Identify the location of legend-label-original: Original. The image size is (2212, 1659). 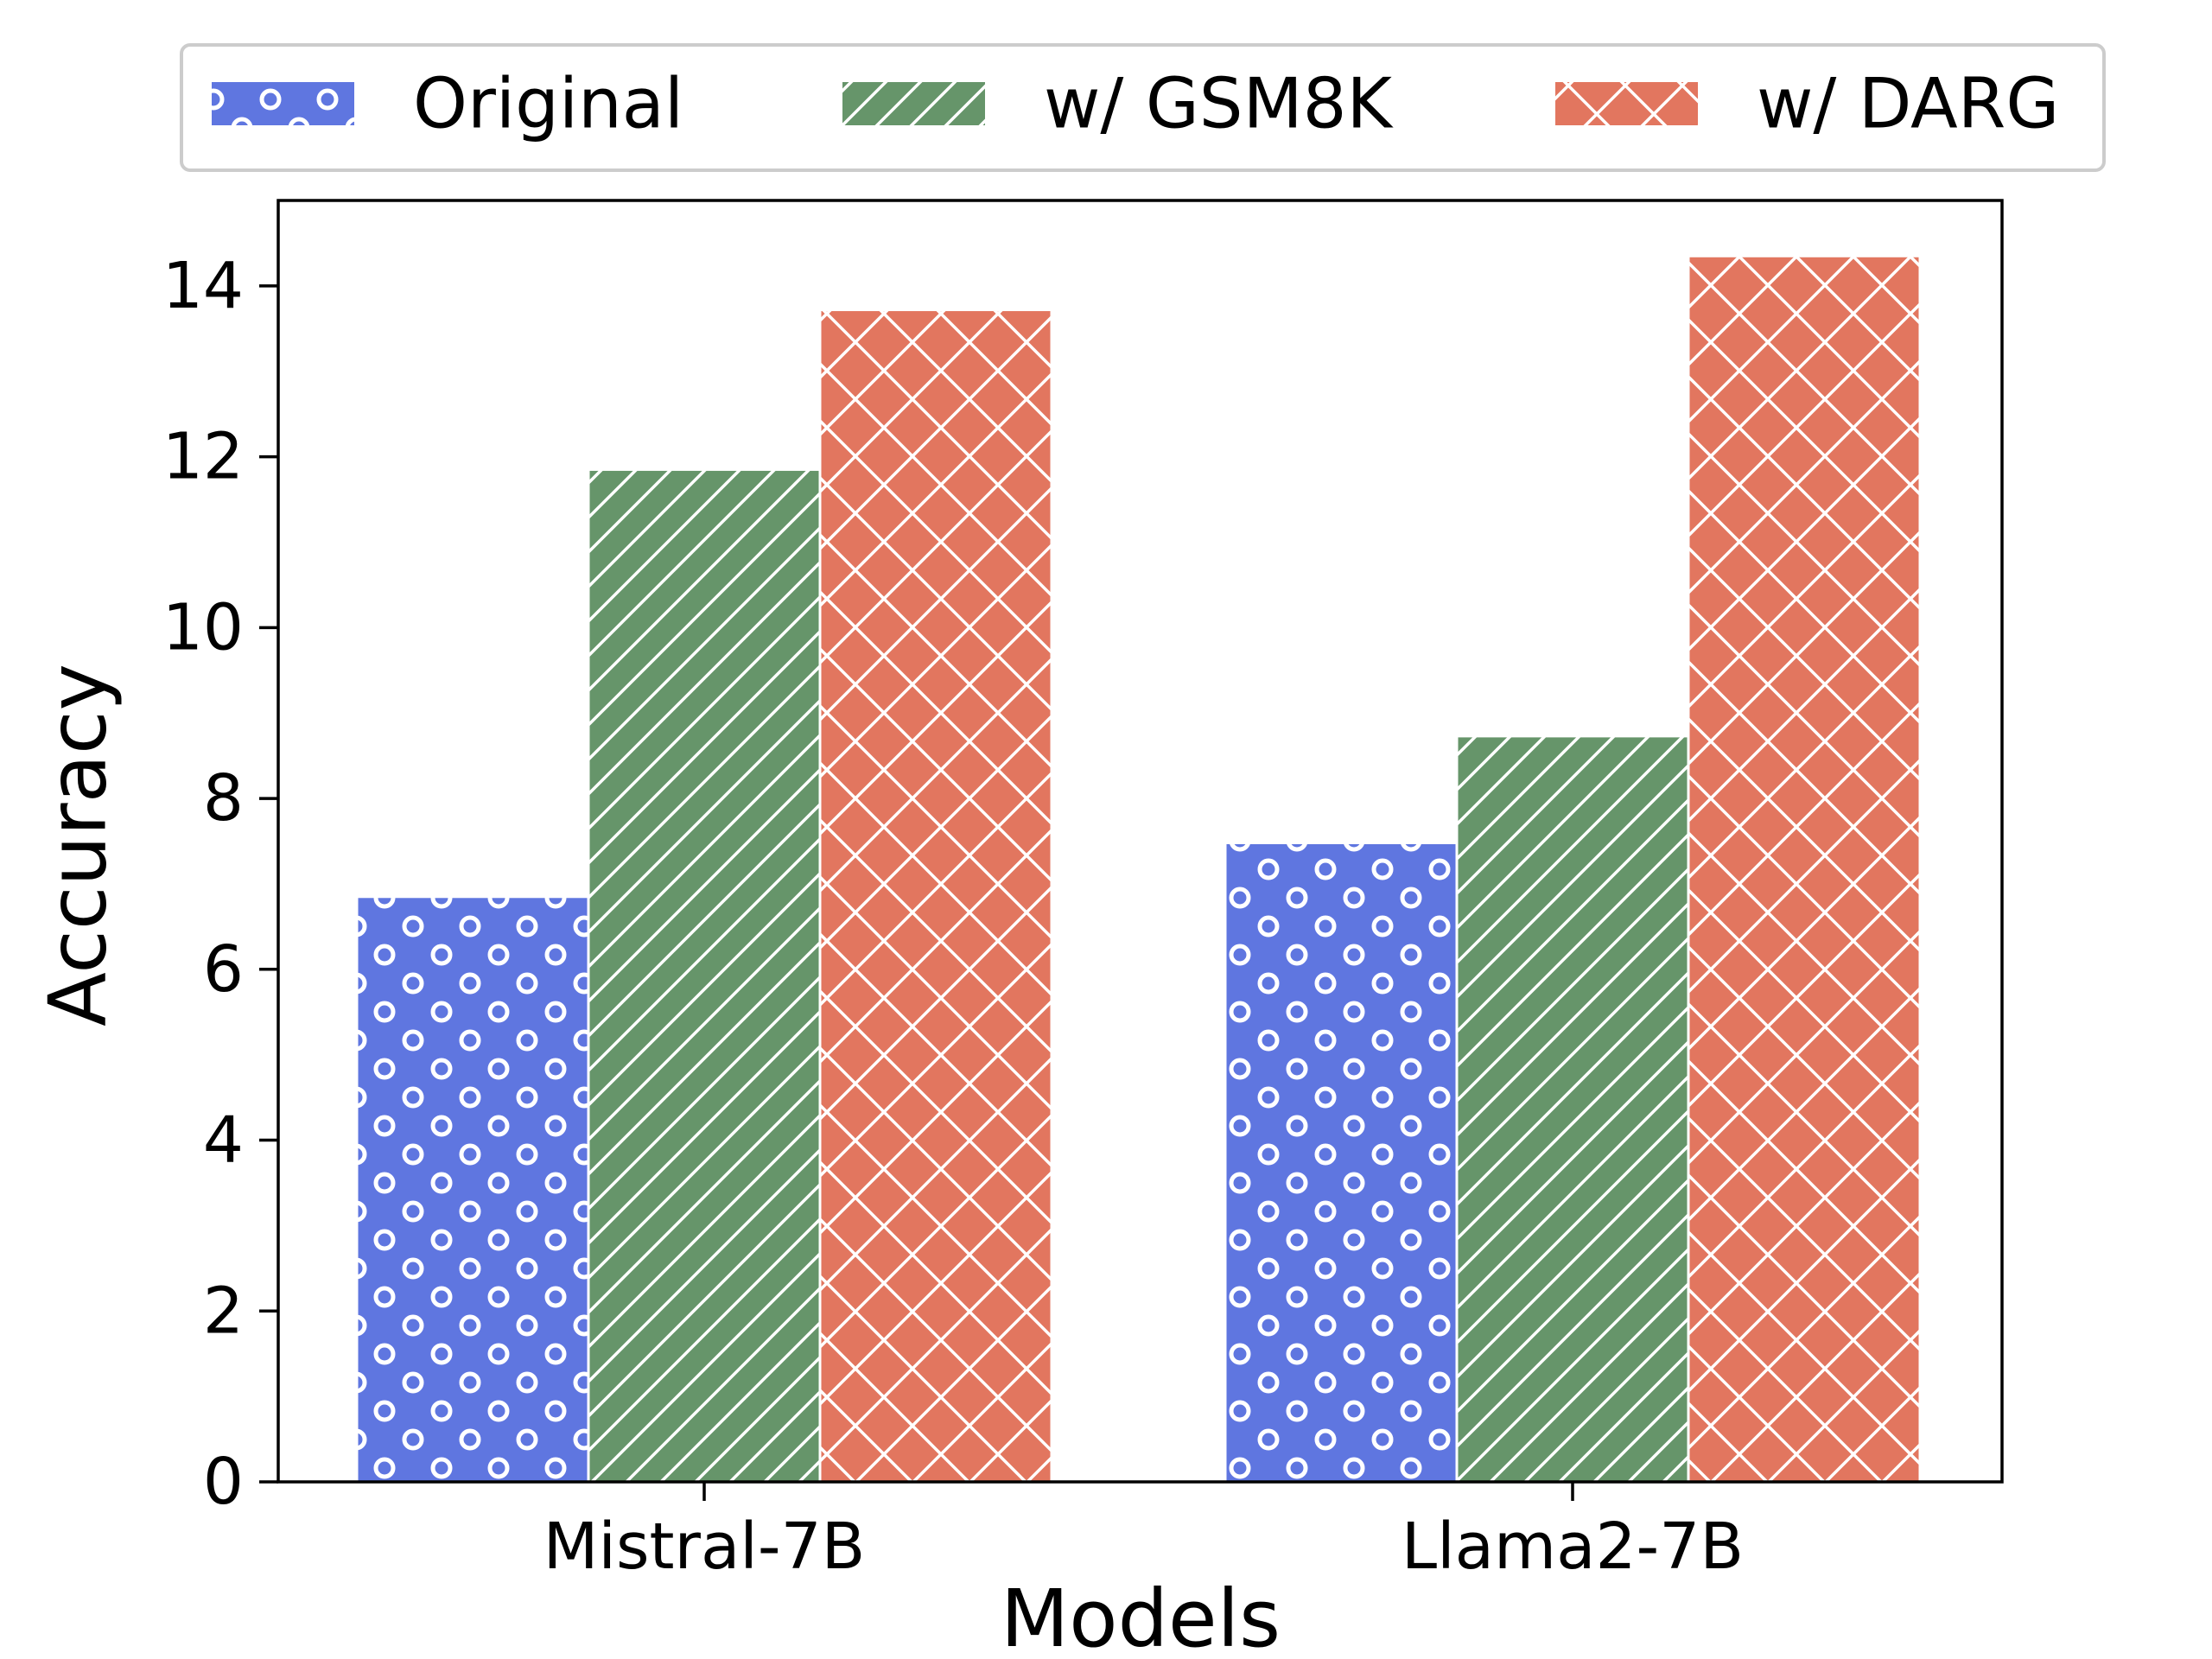
(548, 104).